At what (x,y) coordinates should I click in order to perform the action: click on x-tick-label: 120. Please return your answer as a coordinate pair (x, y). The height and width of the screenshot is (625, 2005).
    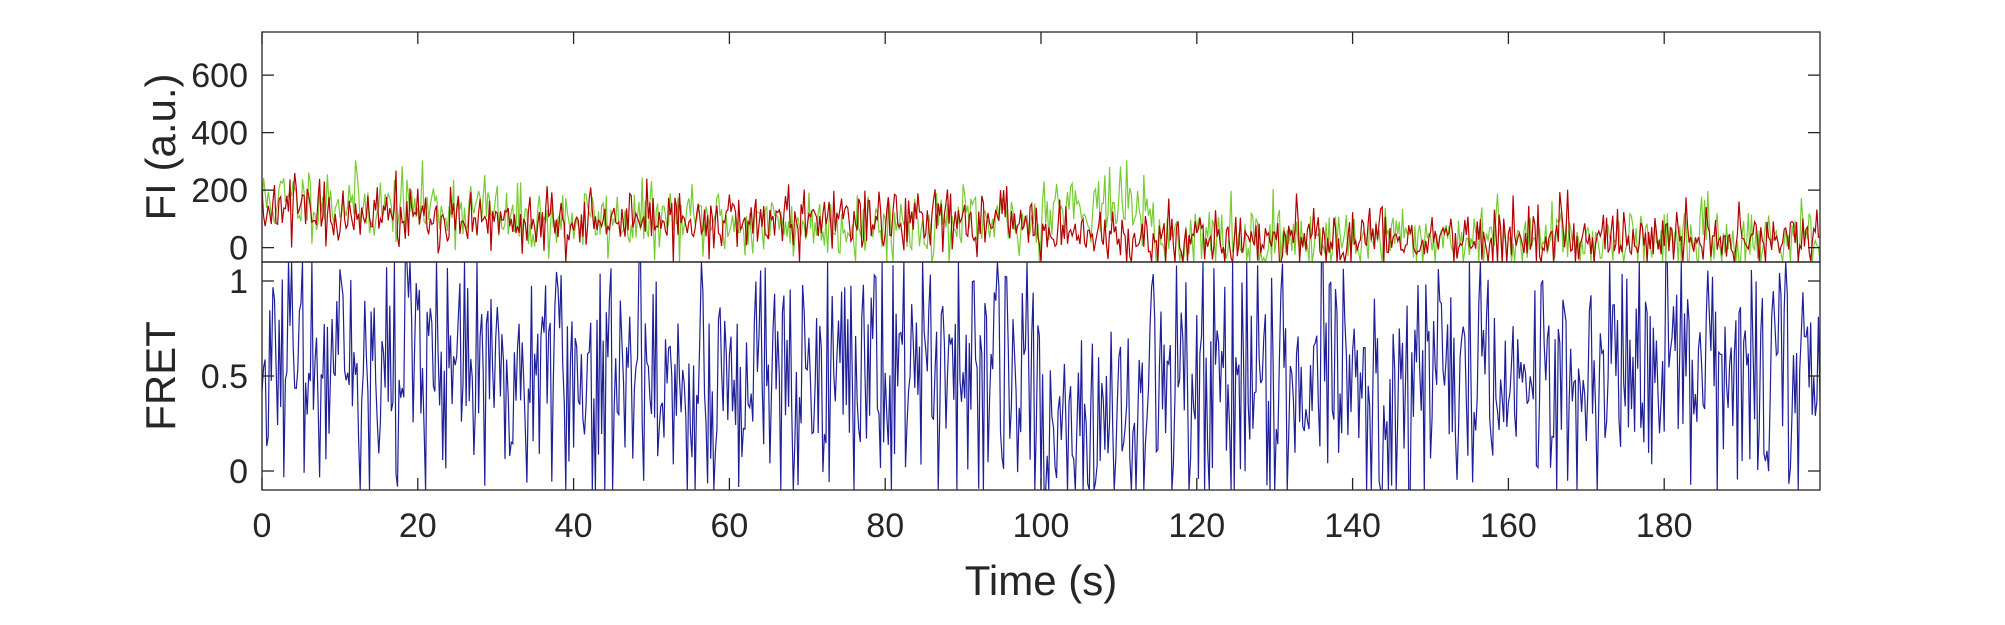
    Looking at the image, I should click on (1196, 526).